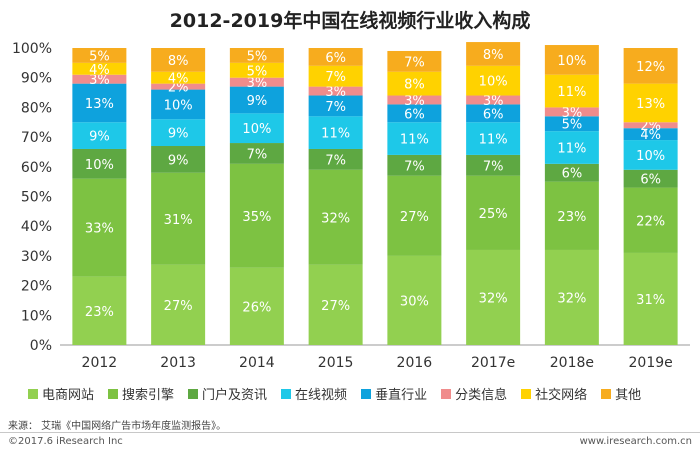 The width and height of the screenshot is (700, 450). Describe the element at coordinates (621, 393) in the screenshot. I see `legend-item: 其他` at that location.